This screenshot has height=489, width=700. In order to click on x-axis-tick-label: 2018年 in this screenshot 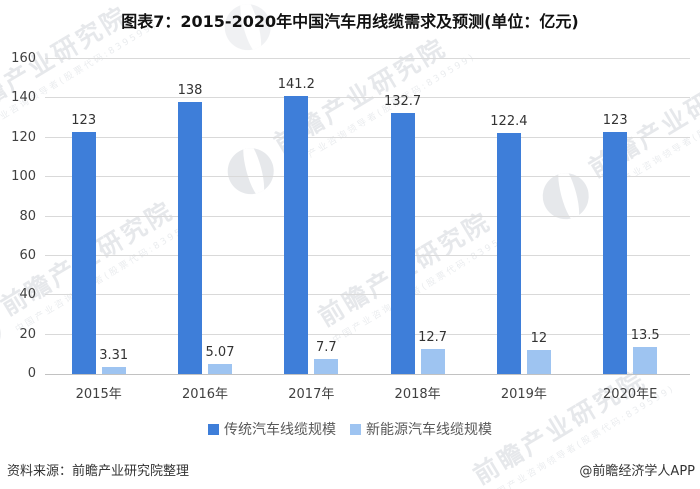, I will do `click(417, 394)`.